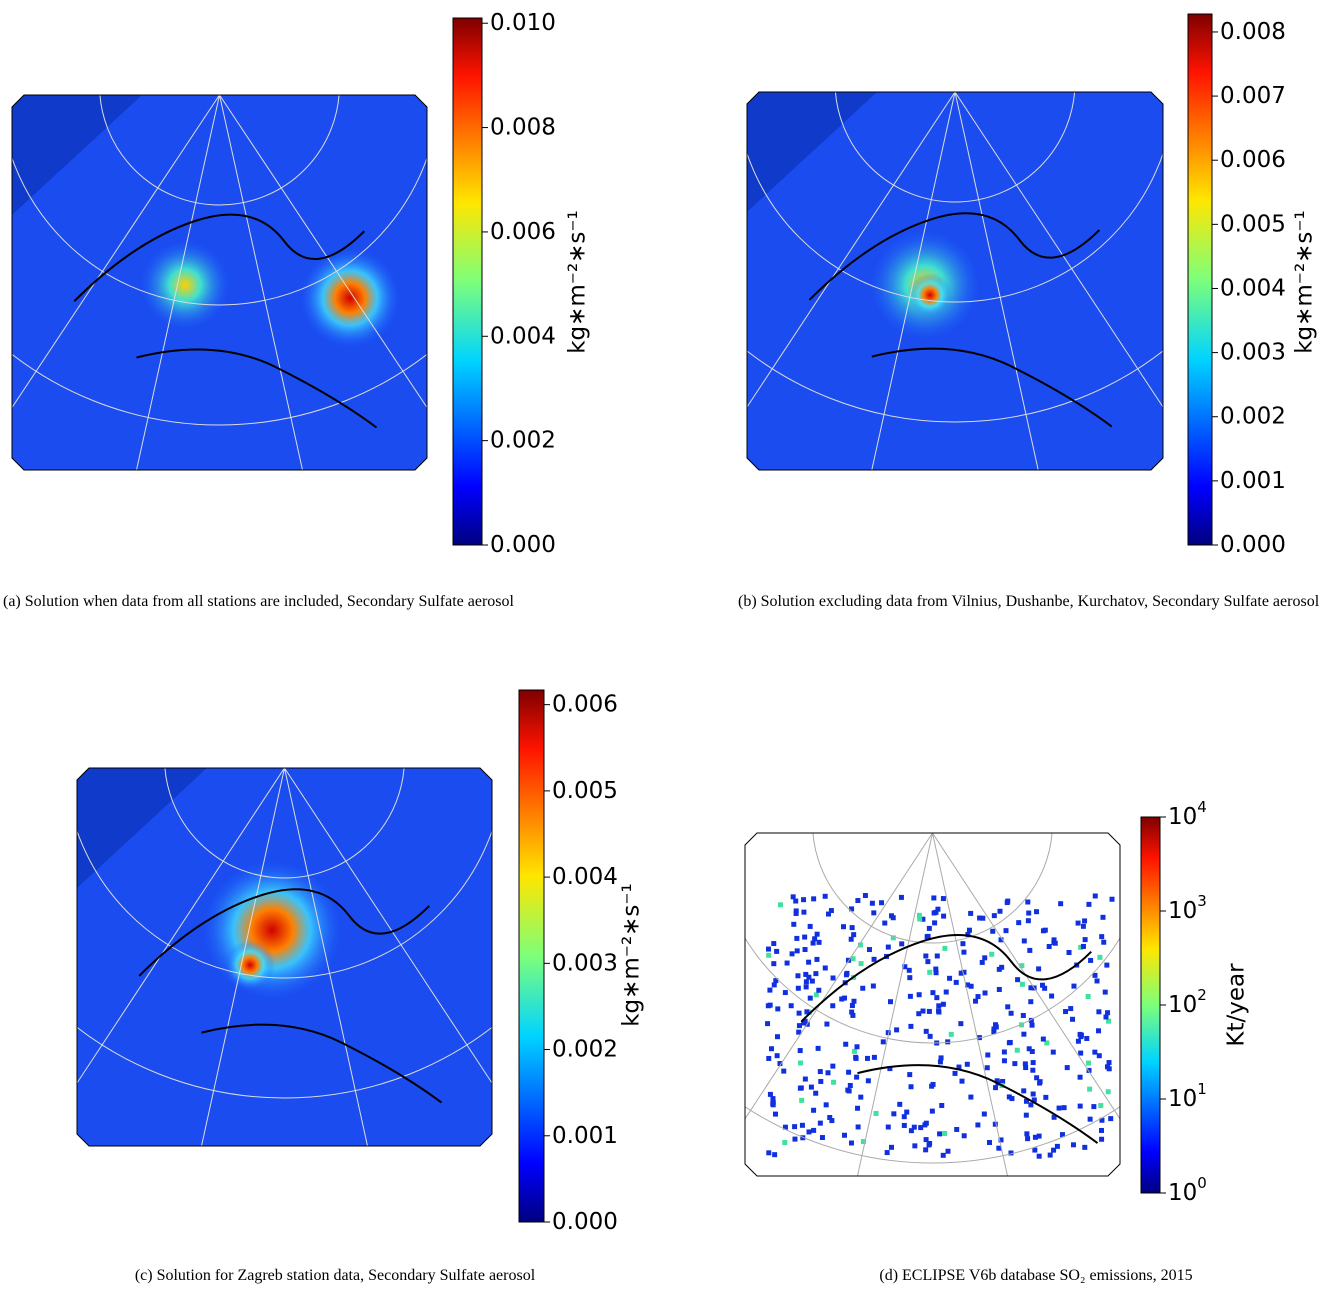 The height and width of the screenshot is (1290, 1343). I want to click on colorbar-tick-label: 0.006, so click(1253, 160).